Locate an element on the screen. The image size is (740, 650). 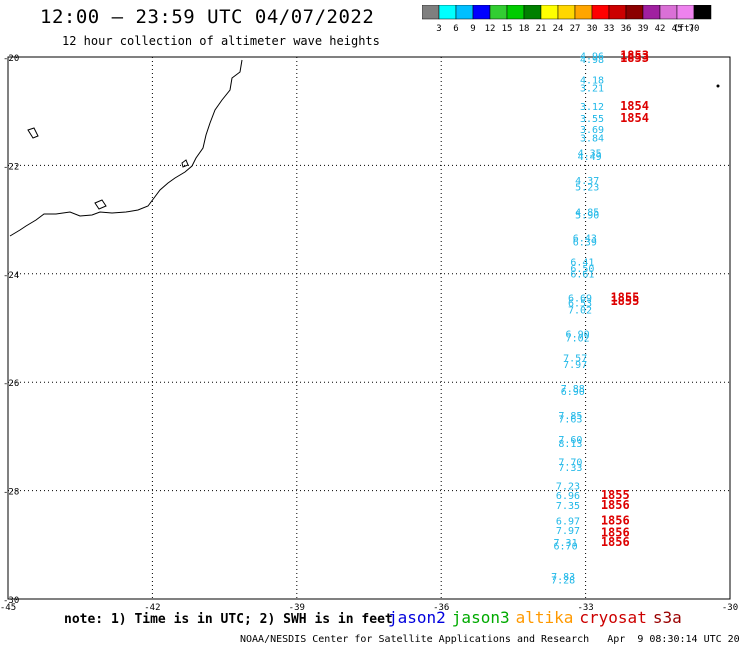
wave-height-value: 6.61 is located at coordinates (582, 275).